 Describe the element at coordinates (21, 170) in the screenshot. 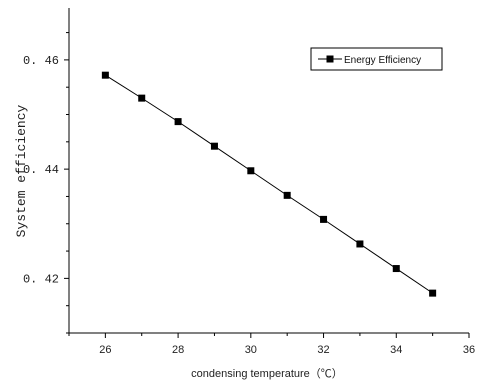

I see `y-axis-title: System efficiency` at that location.